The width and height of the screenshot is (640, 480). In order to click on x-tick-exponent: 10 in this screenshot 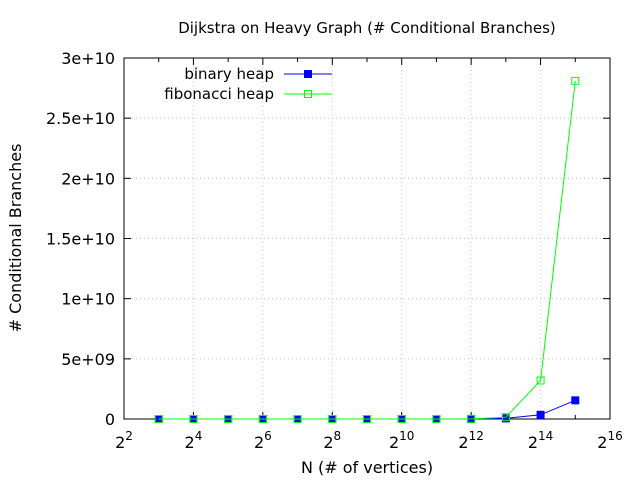, I will do `click(406, 436)`.